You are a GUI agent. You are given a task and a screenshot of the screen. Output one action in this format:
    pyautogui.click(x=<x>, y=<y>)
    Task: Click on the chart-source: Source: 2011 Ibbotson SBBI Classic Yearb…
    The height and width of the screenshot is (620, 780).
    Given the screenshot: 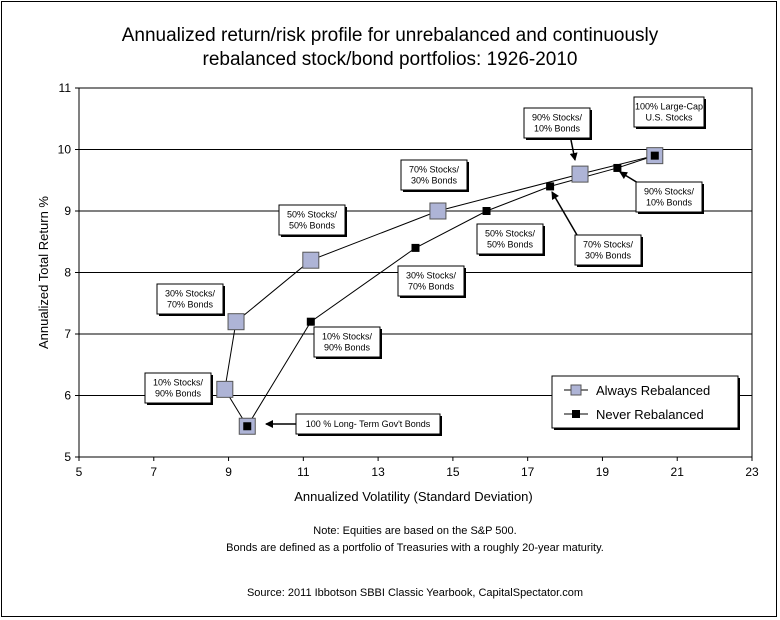 What is the action you would take?
    pyautogui.click(x=415, y=593)
    